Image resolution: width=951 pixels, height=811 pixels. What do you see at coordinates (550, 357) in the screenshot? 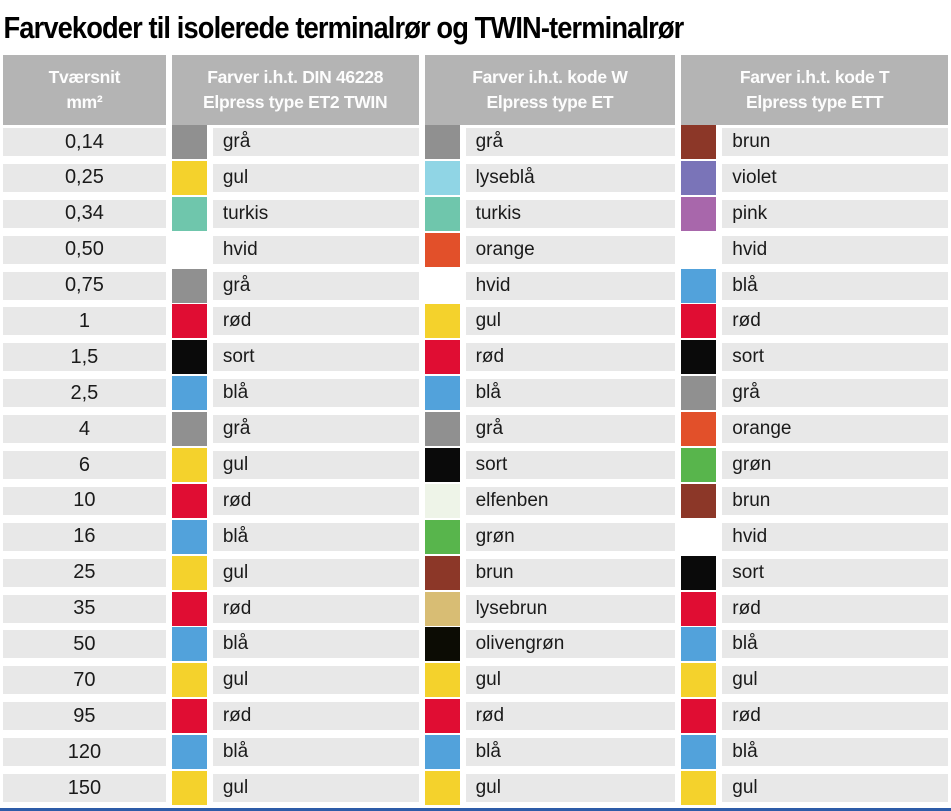
I see `kode-w-color-cell: rød` at bounding box center [550, 357].